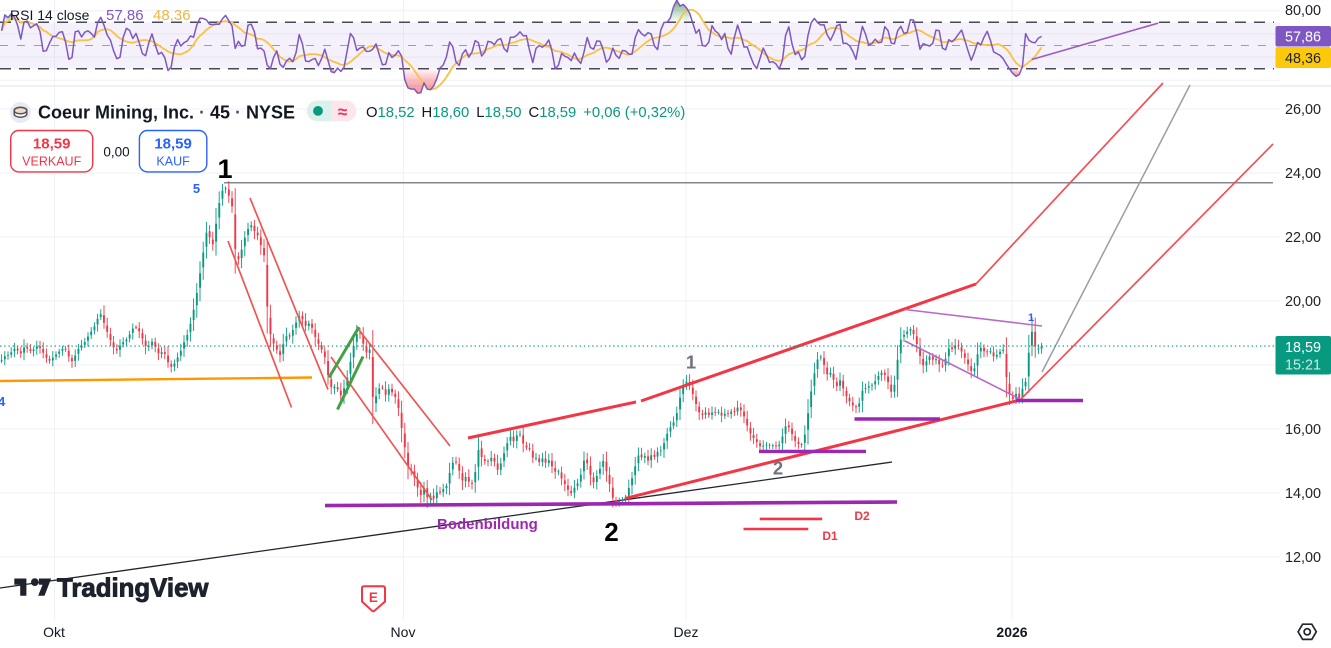 The width and height of the screenshot is (1331, 648). Describe the element at coordinates (1303, 174) in the screenshot. I see `svg-text: 24,00` at that location.